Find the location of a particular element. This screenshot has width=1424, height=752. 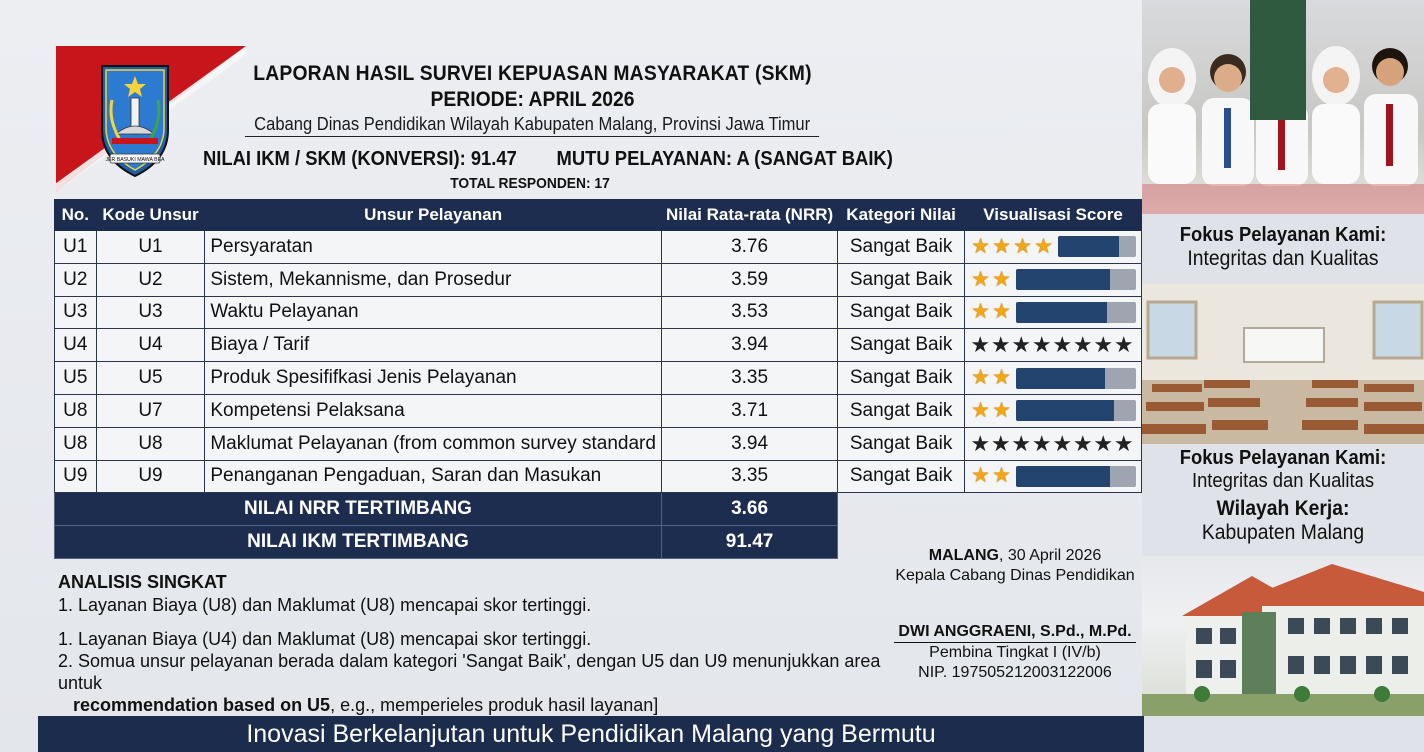

cell-nrr: 3.59 is located at coordinates (749, 279).